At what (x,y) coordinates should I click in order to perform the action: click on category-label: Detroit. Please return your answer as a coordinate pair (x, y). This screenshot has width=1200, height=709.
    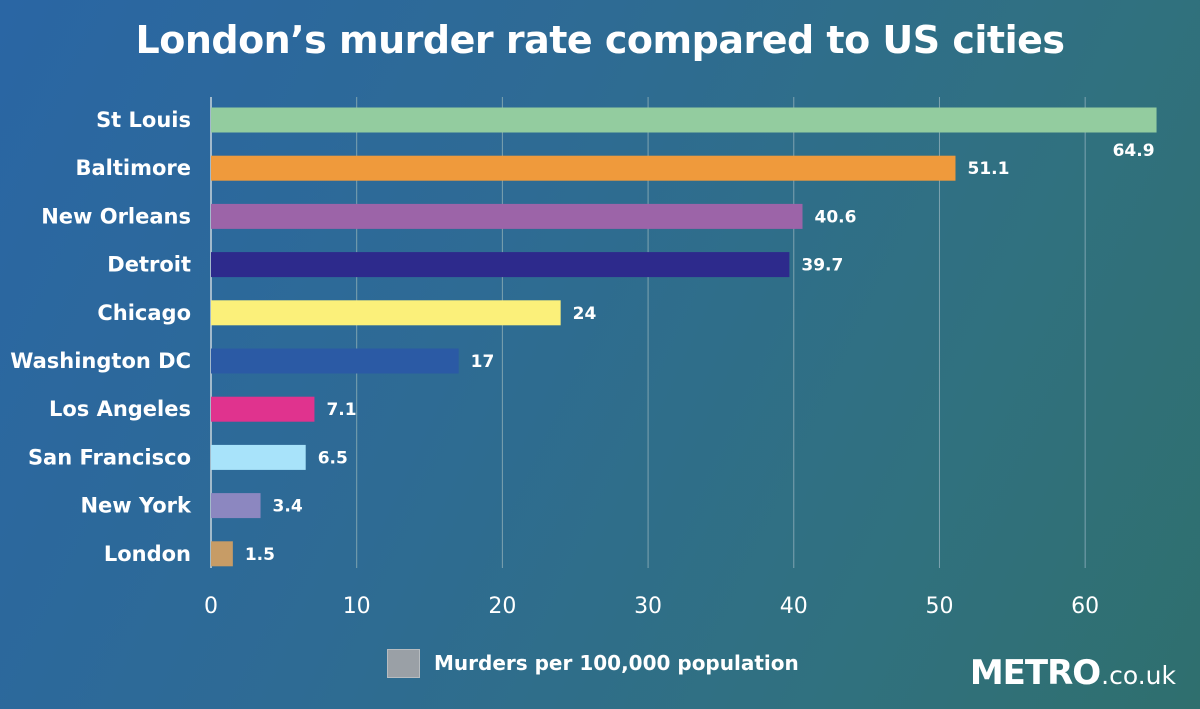
    Looking at the image, I should click on (149, 265).